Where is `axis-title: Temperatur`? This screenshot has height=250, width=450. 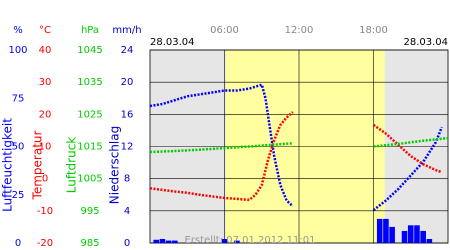
axis-title: Temperatur is located at coordinates (38, 165).